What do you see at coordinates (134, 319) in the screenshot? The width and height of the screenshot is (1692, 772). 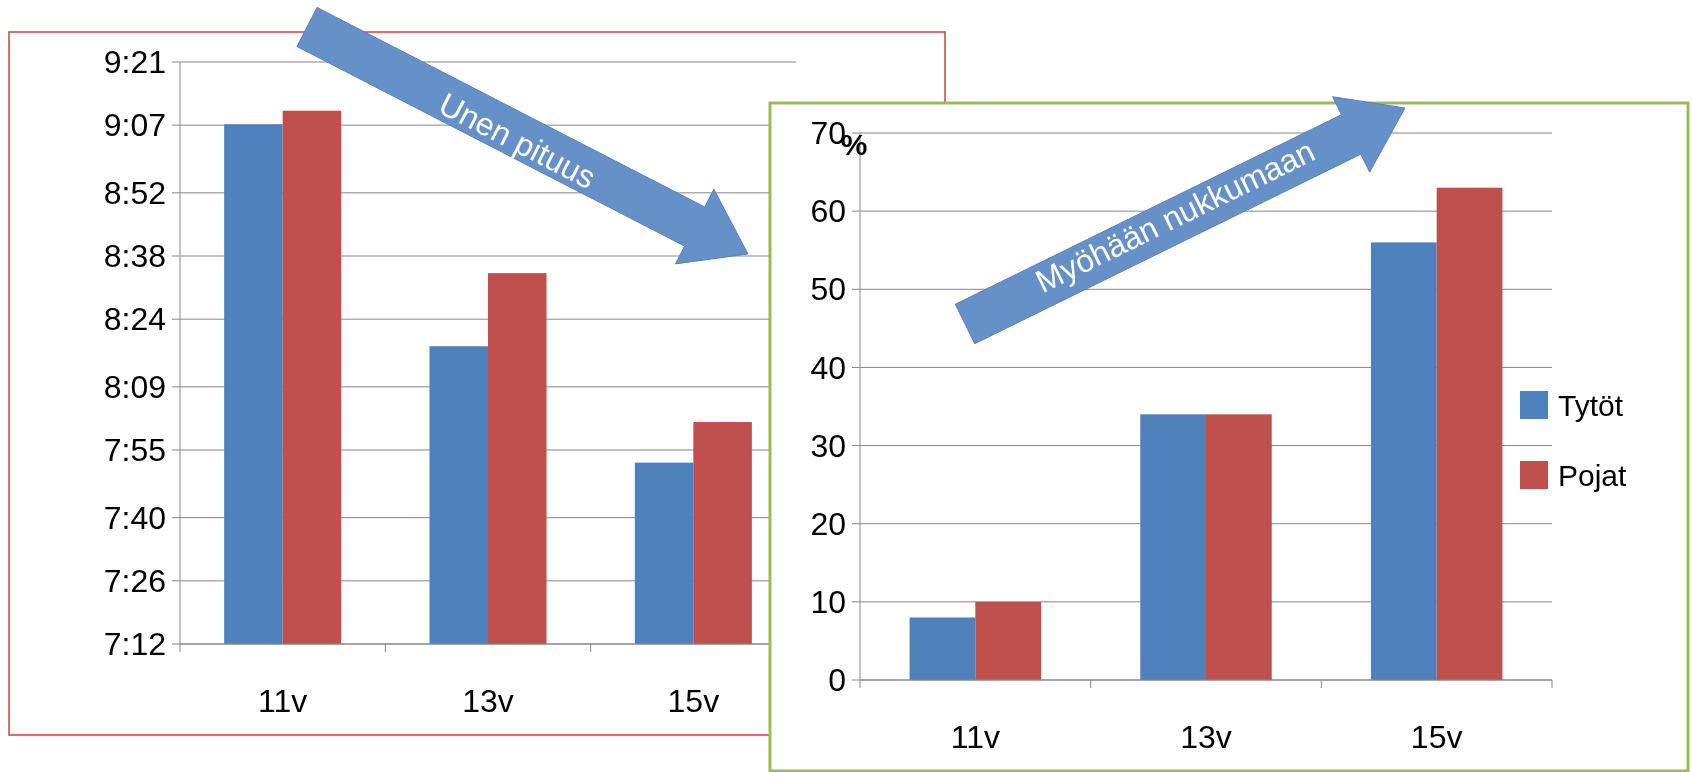 I see `y-tick-label: 8:24` at bounding box center [134, 319].